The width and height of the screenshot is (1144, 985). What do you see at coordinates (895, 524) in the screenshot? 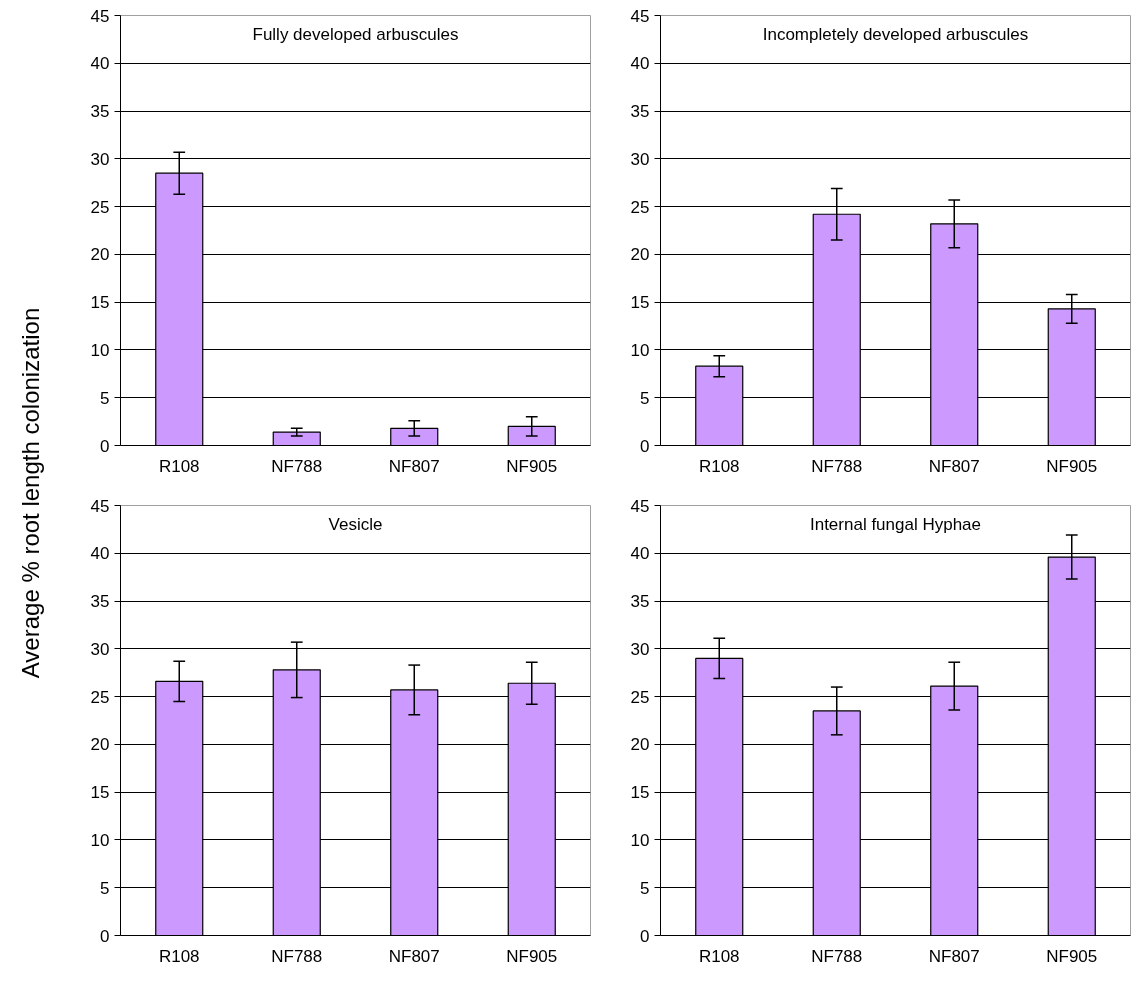
I see `text: Internal fungal Hyphae` at bounding box center [895, 524].